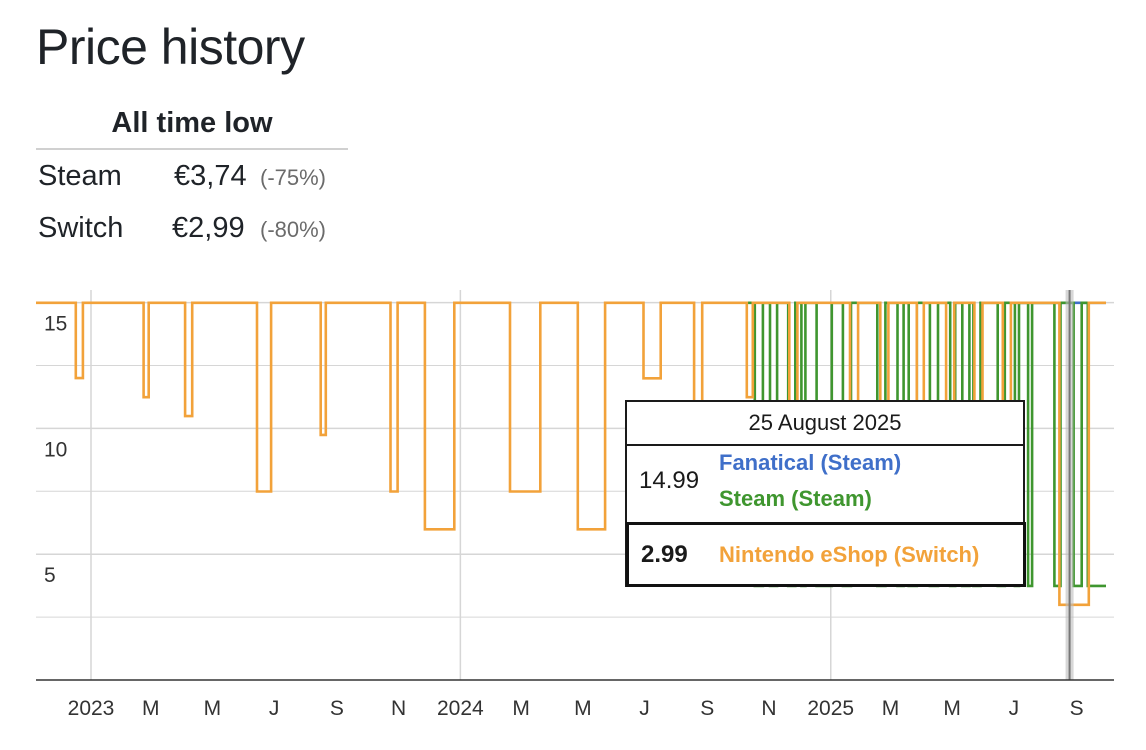 Image resolution: width=1146 pixels, height=750 pixels. What do you see at coordinates (830, 708) in the screenshot?
I see `x-tick-label: 2025` at bounding box center [830, 708].